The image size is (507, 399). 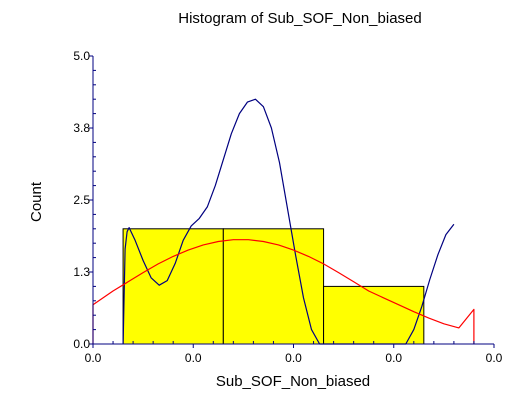 What do you see at coordinates (81, 272) in the screenshot?
I see `y-tick-label: 1.3` at bounding box center [81, 272].